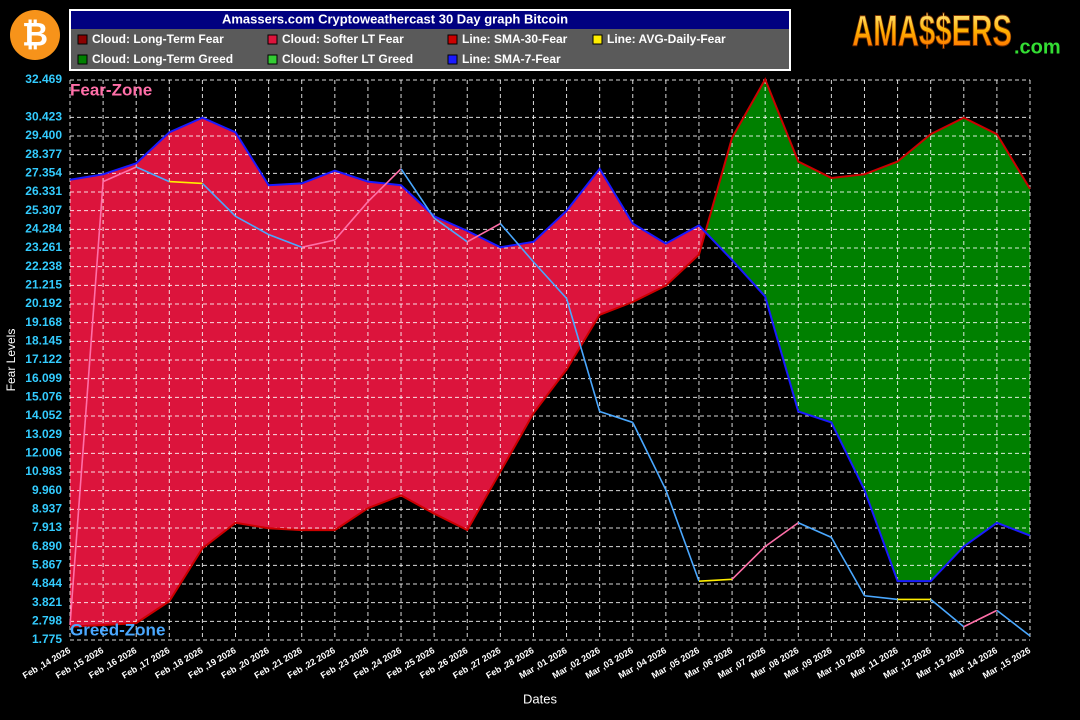  What do you see at coordinates (117, 629) in the screenshot?
I see `annotation: Greed-Zone` at bounding box center [117, 629].